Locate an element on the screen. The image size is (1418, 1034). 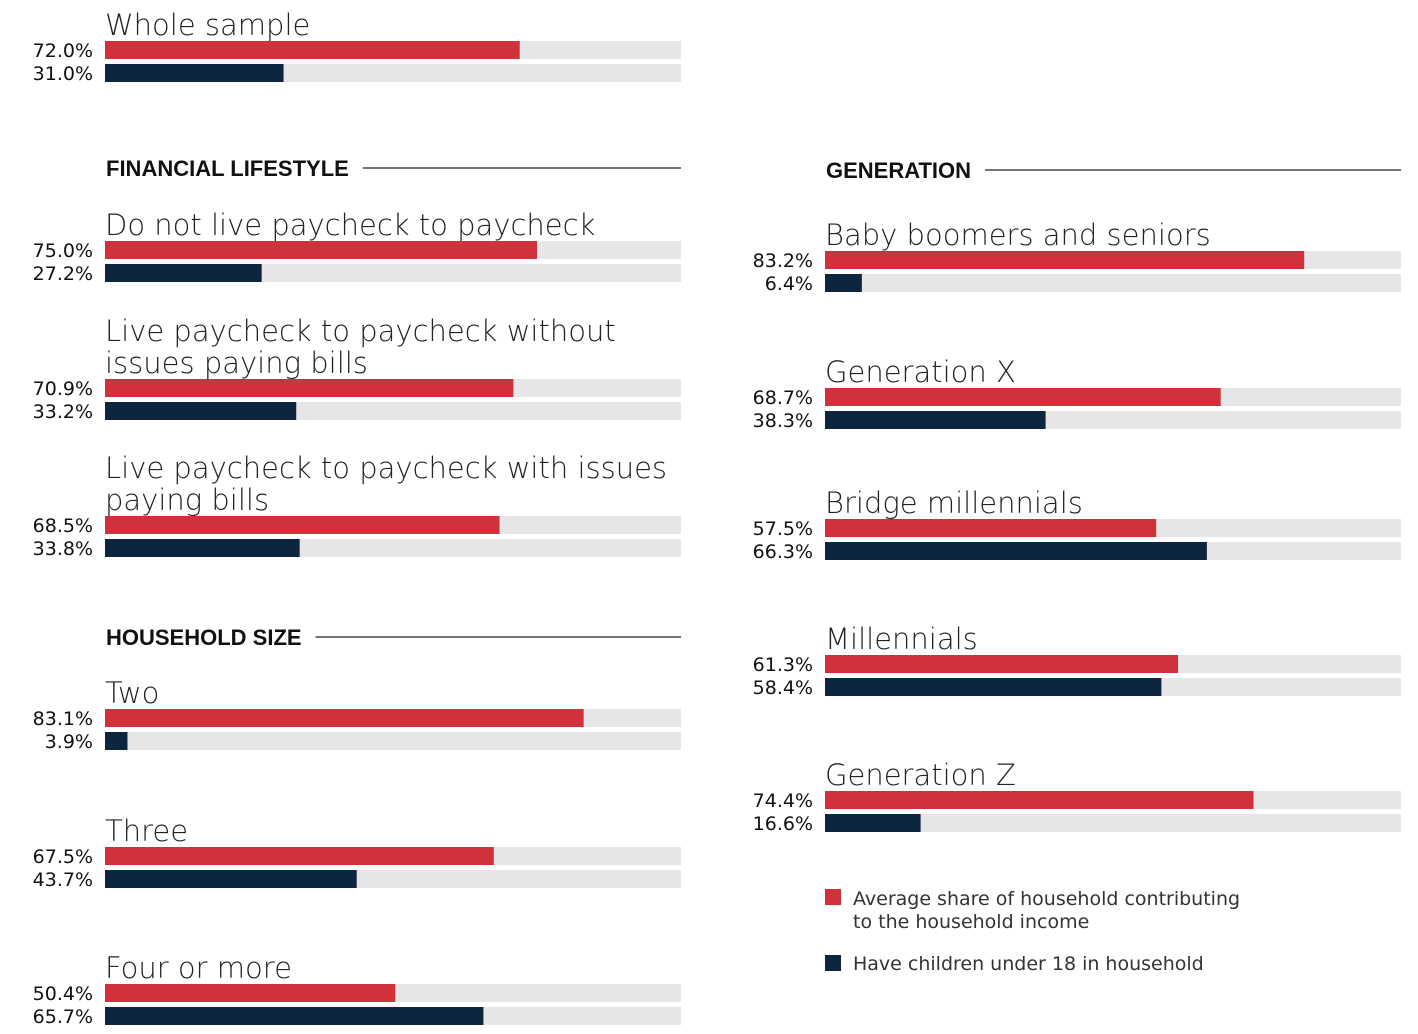
group-label: paying bills is located at coordinates (187, 500).